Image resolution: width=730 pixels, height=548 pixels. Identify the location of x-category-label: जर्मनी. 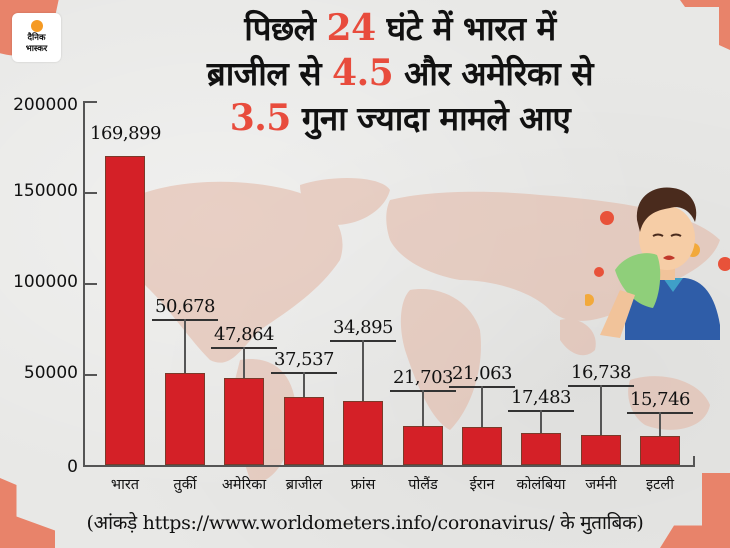
(601, 485).